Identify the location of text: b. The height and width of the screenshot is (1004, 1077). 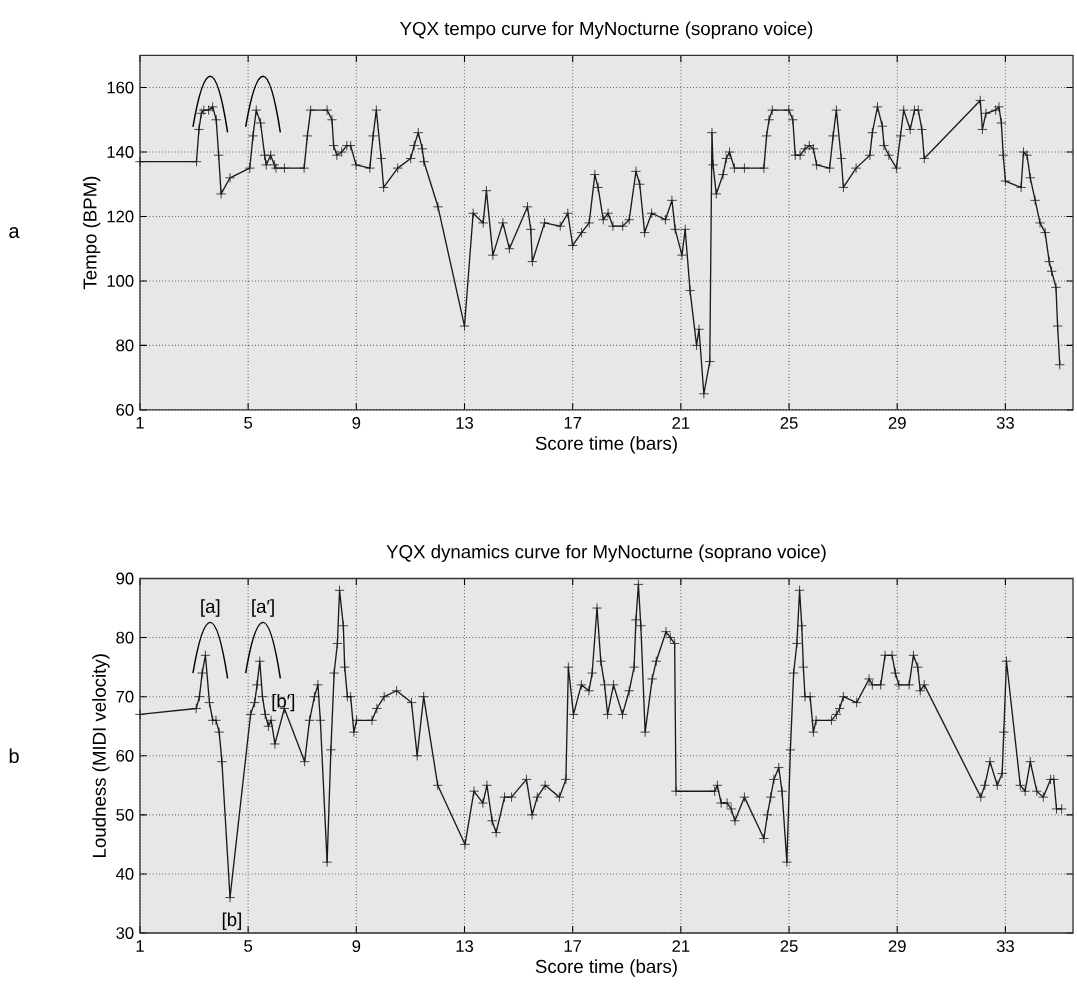
(14, 756).